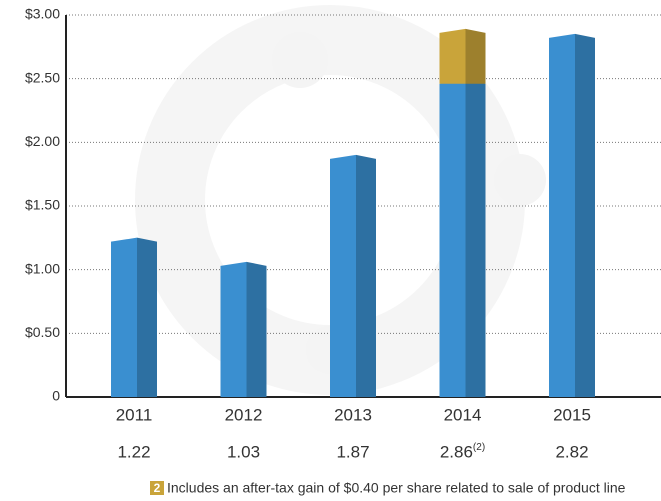 This screenshot has height=501, width=661. What do you see at coordinates (463, 414) in the screenshot?
I see `x-tick-label: 2014` at bounding box center [463, 414].